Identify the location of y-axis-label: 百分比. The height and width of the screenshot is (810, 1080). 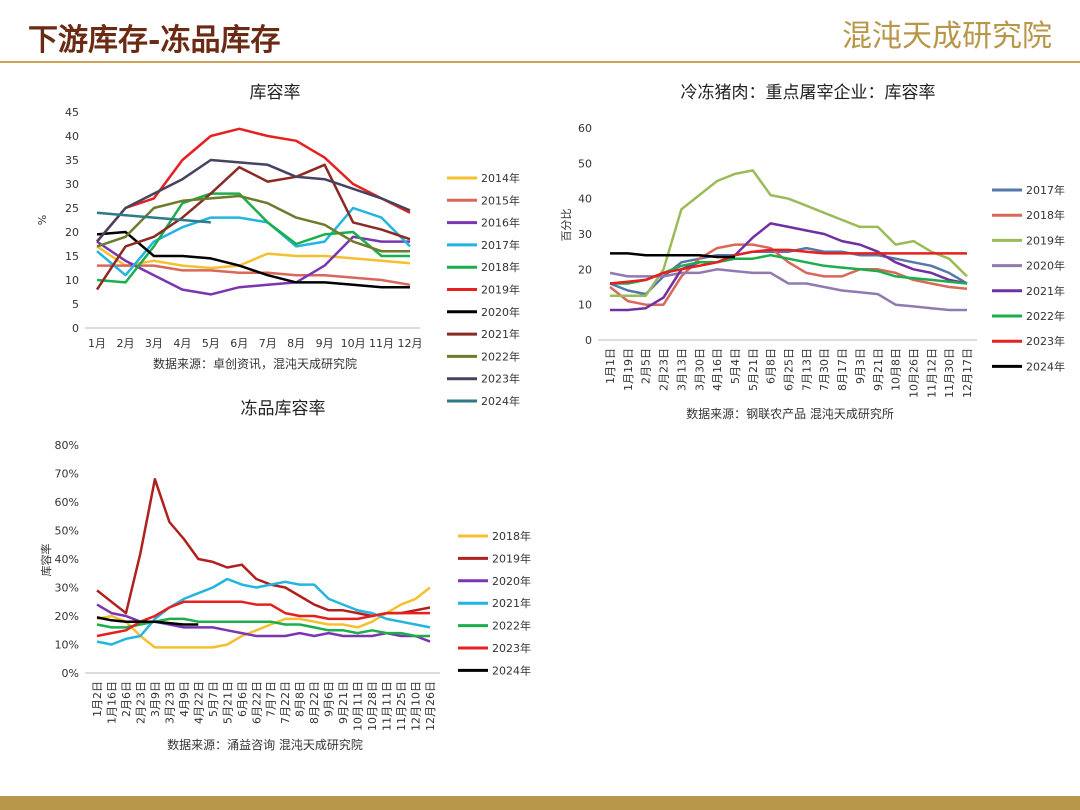
(566, 225).